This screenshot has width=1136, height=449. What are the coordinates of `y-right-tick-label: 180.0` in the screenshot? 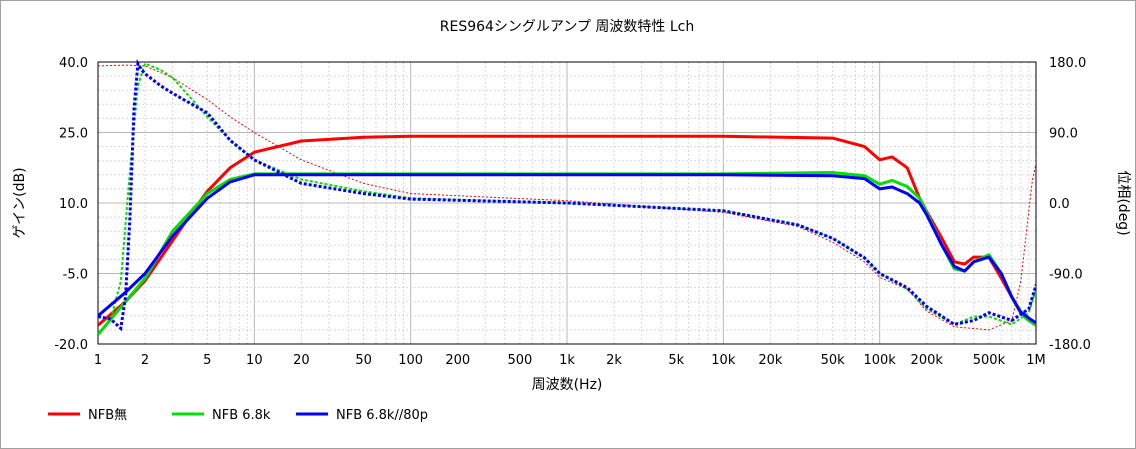 It's located at (1067, 63).